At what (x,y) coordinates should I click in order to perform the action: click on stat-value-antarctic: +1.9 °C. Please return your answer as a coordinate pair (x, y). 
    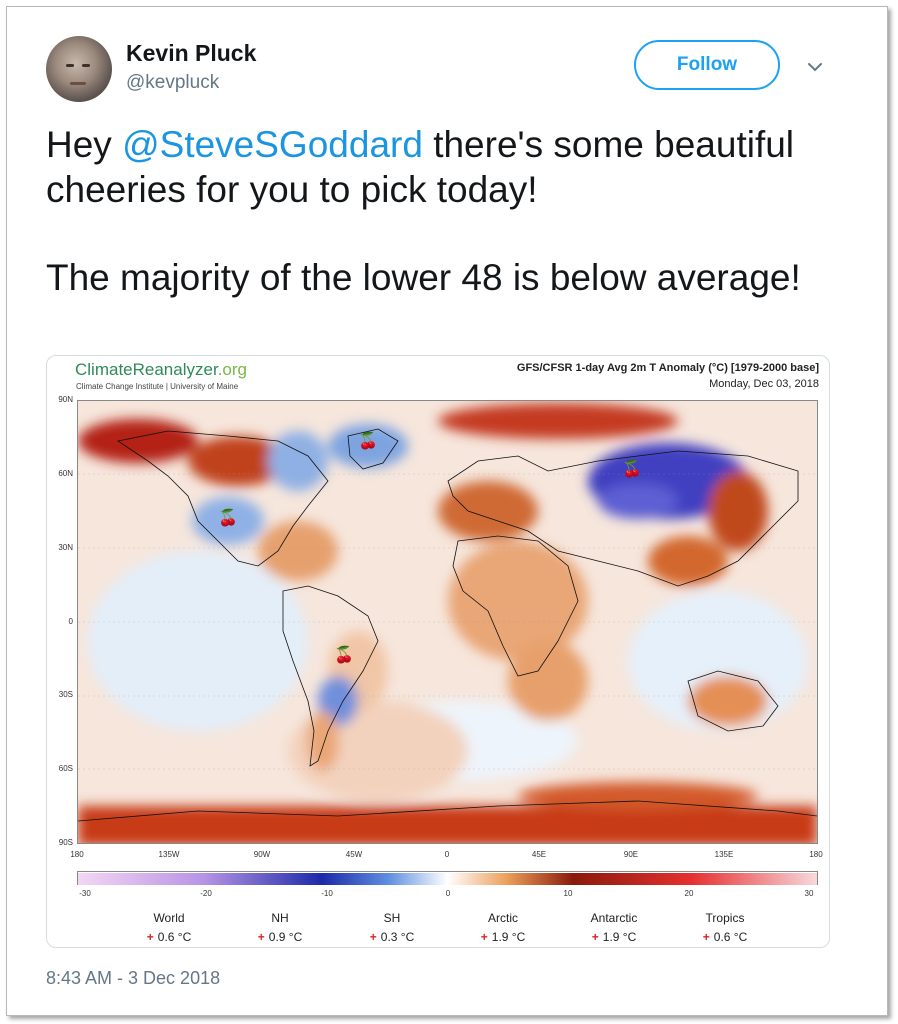
    Looking at the image, I should click on (614, 937).